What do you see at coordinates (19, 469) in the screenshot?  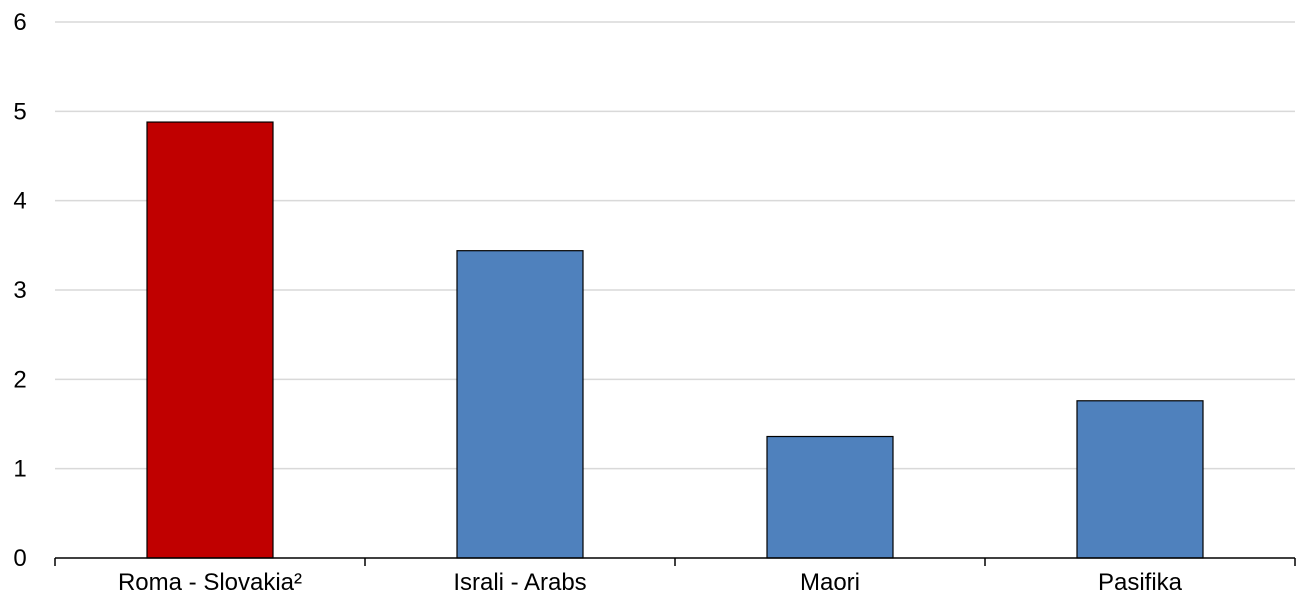 I see `y-tick-label: 1` at bounding box center [19, 469].